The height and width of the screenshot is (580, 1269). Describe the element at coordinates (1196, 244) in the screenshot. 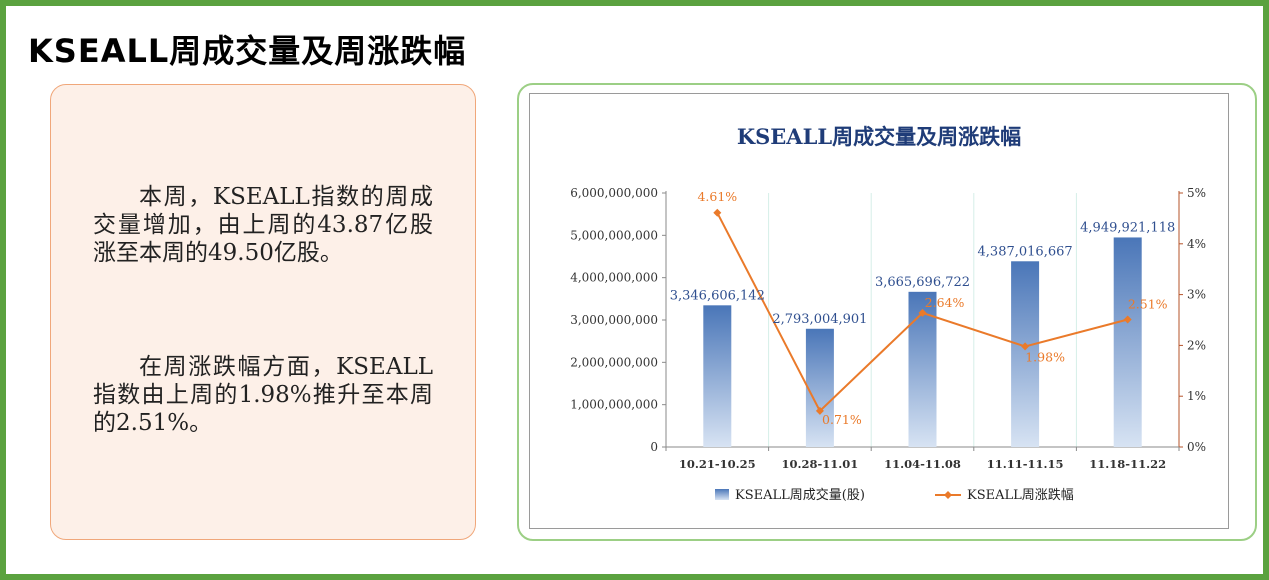

I see `y-right-tick-label: 4%` at that location.